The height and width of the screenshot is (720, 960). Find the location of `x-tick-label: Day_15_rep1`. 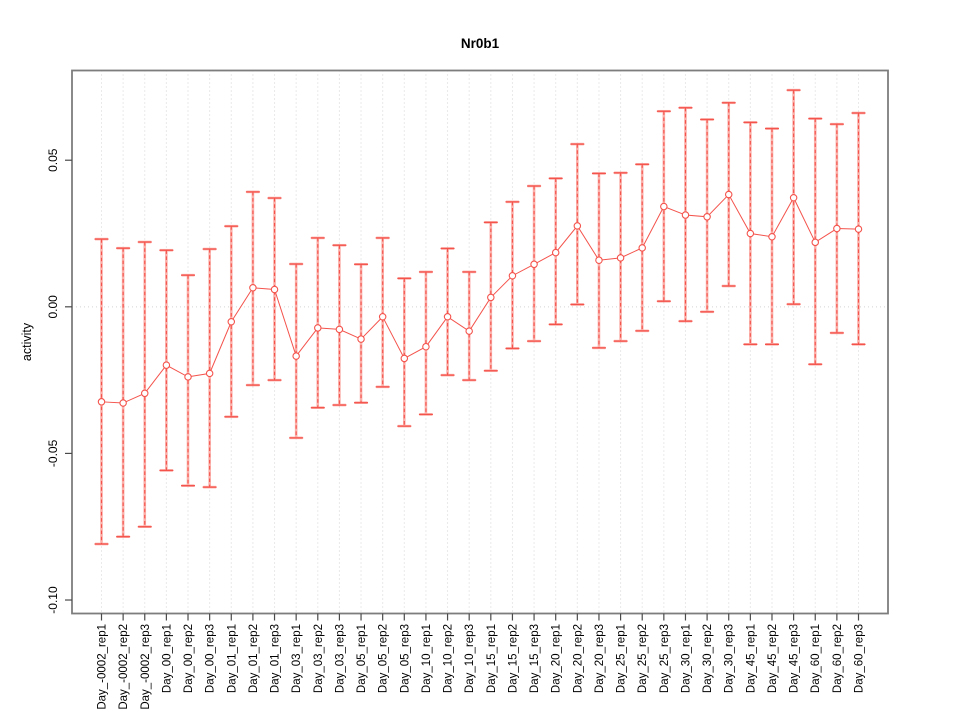

x-tick-label: Day_15_rep1 is located at coordinates (492, 658).